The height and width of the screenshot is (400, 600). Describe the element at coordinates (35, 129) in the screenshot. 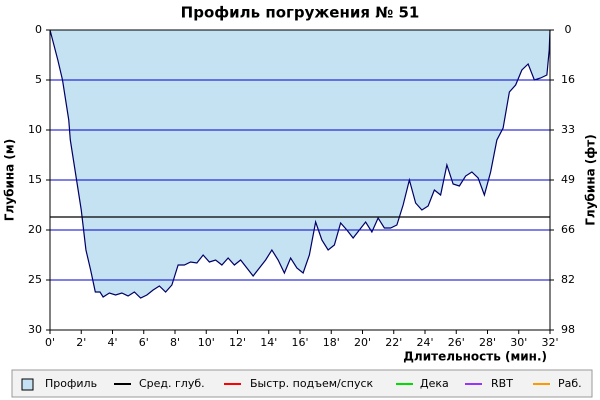

I see `y-tick-label: 10` at that location.